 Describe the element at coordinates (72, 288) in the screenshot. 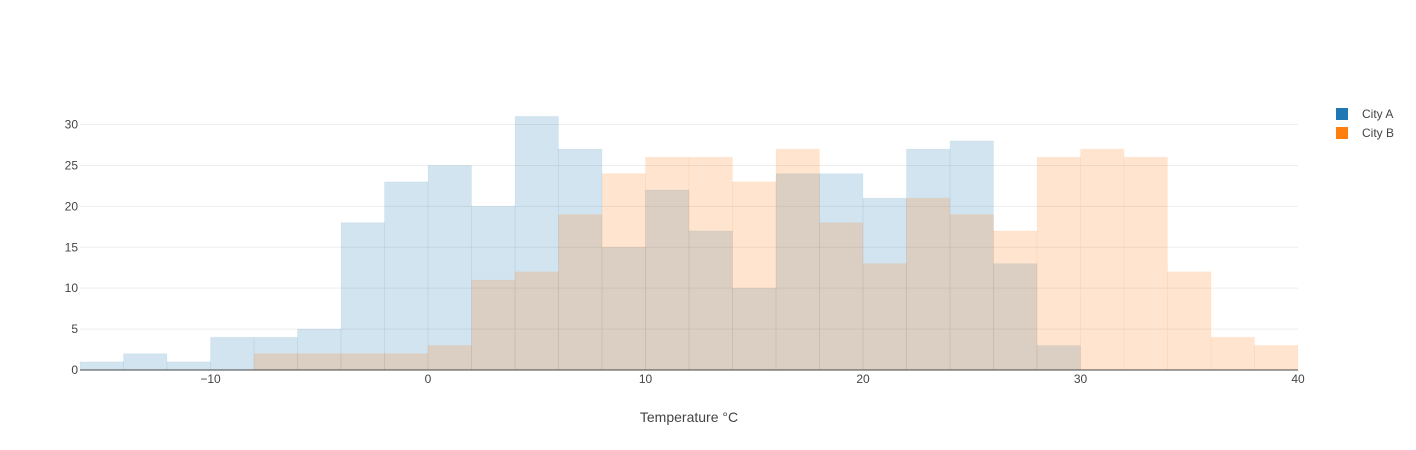

I see `y-tick-label: 10` at that location.